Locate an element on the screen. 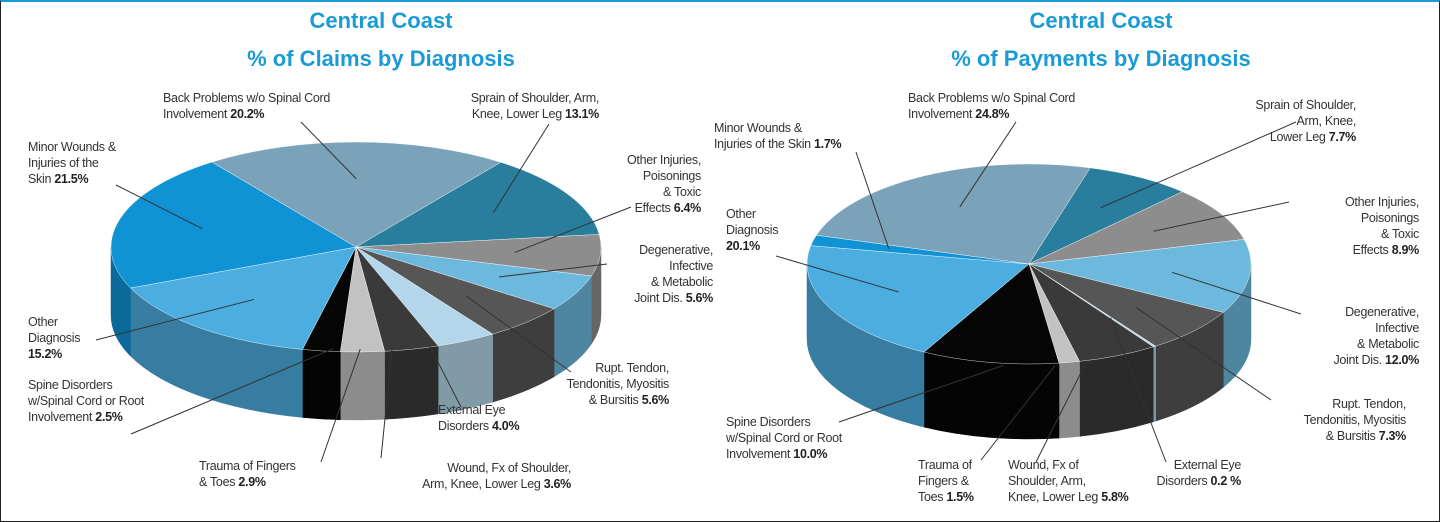 Image resolution: width=1440 pixels, height=522 pixels. slice-label: Trauma of Fingers & Toes 1.5% is located at coordinates (946, 481).